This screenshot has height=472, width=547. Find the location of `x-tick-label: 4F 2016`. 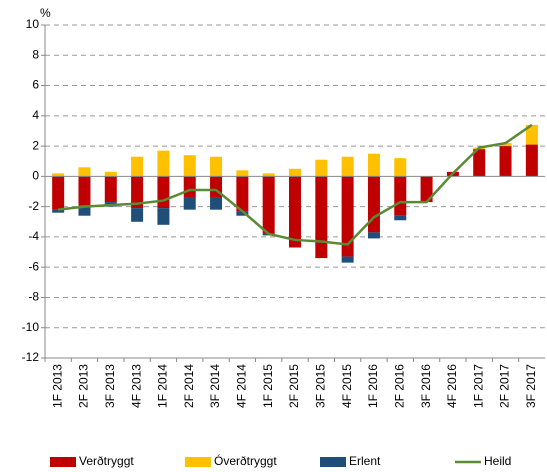

x-tick-label: 4F 2016 is located at coordinates (452, 386).